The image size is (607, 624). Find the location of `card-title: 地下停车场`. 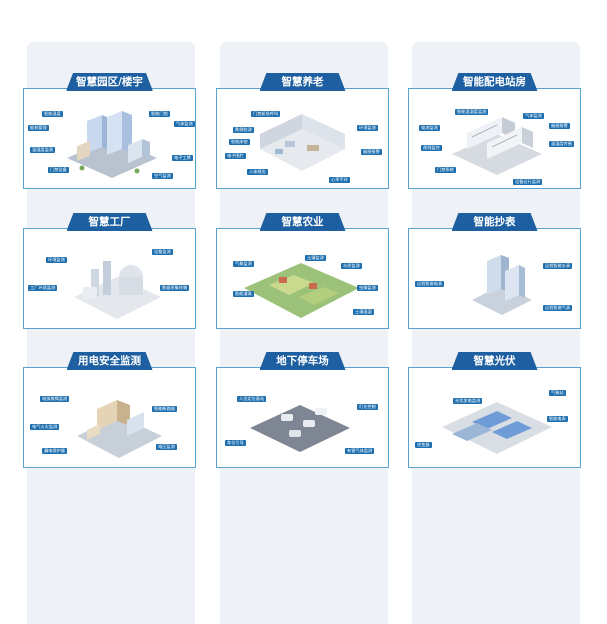

card-title: 地下停车场 is located at coordinates (302, 361).